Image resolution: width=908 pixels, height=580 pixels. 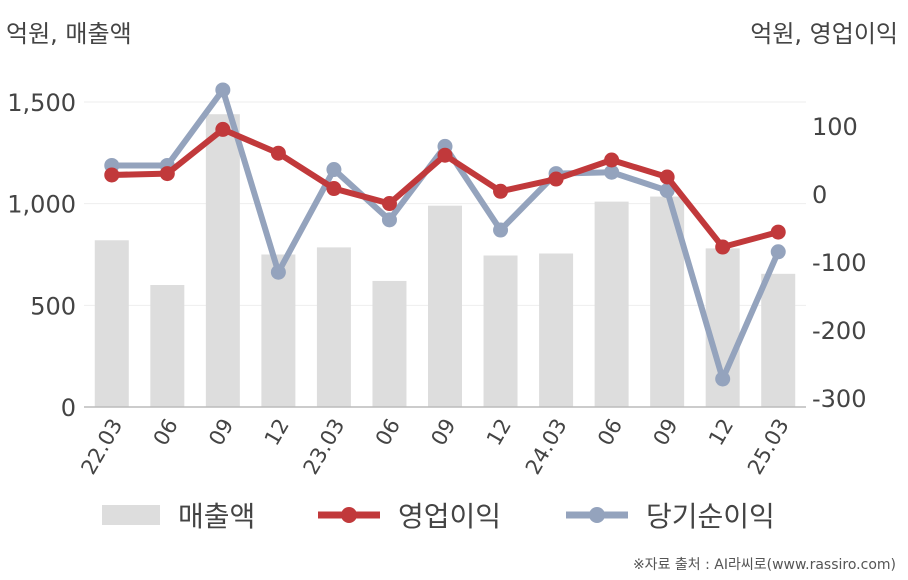 I want to click on left-y-tick-label: 0, so click(x=68, y=408).